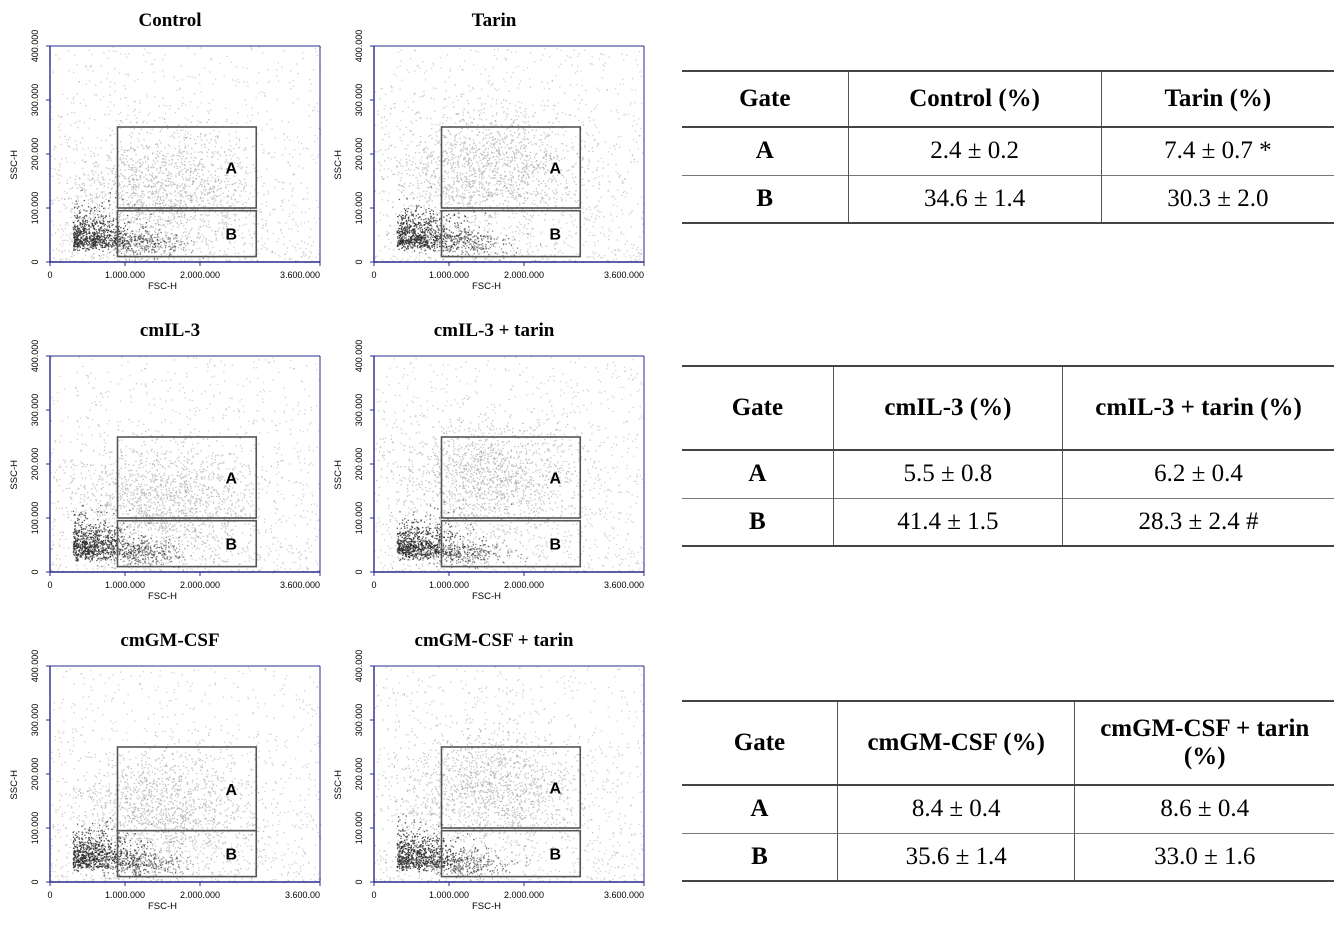 Image resolution: width=1334 pixels, height=930 pixels. Describe the element at coordinates (974, 199) in the screenshot. I see `value-cell: 34.6 ± 1.4` at that location.